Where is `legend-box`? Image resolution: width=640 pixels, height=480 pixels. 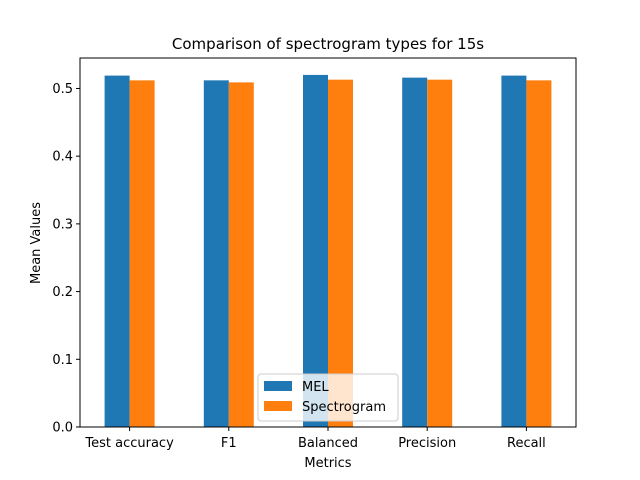
legend-box is located at coordinates (328, 397).